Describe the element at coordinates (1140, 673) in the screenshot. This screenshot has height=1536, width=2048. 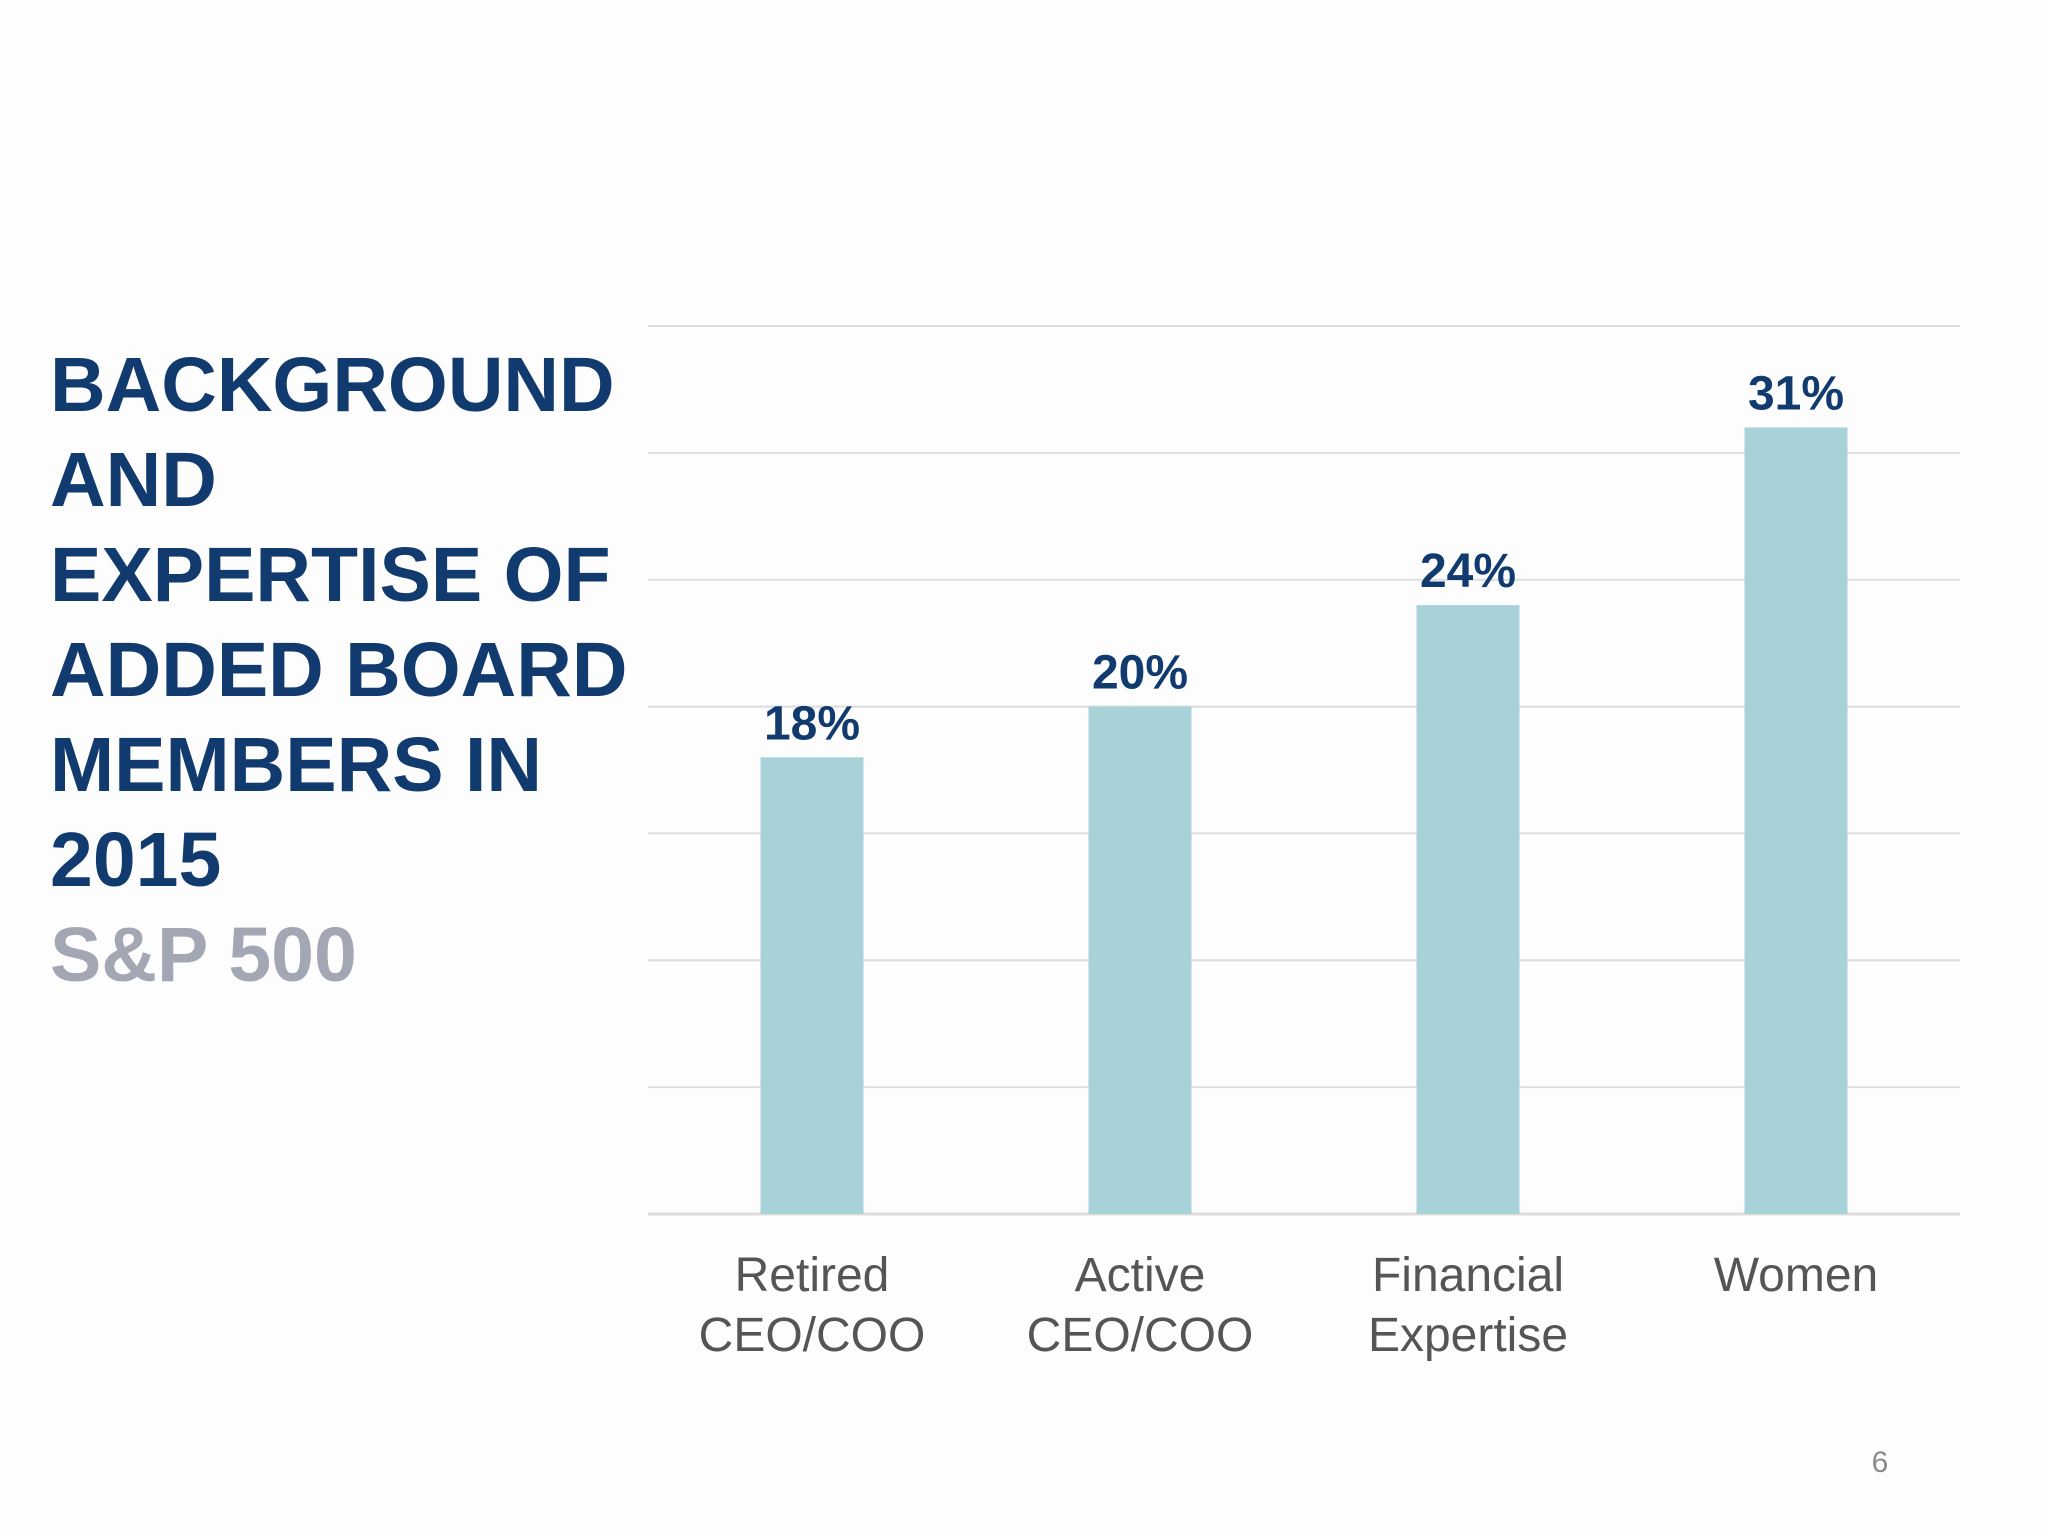
I see `data-label-1: 20%` at that location.